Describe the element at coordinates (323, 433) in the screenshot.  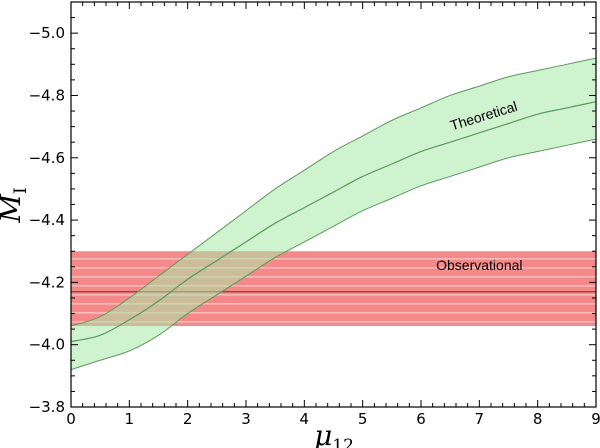
I see `x-axis-symbol: μ` at that location.